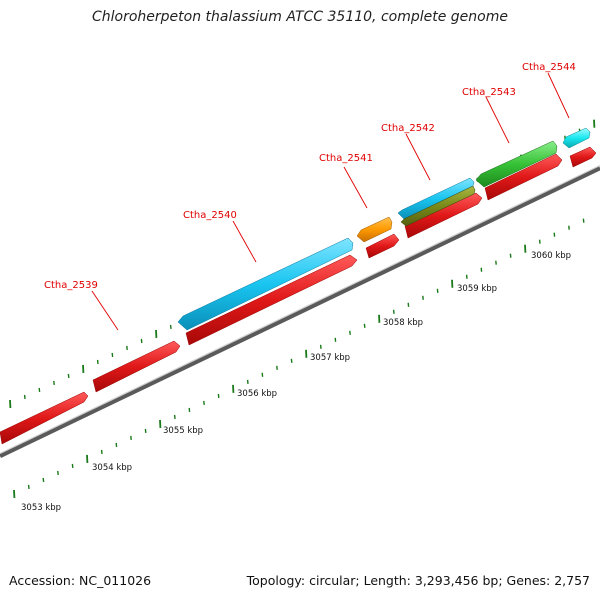 The height and width of the screenshot is (600, 600). What do you see at coordinates (489, 92) in the screenshot?
I see `gene-label-ctha-2543: Ctha_2543` at bounding box center [489, 92].